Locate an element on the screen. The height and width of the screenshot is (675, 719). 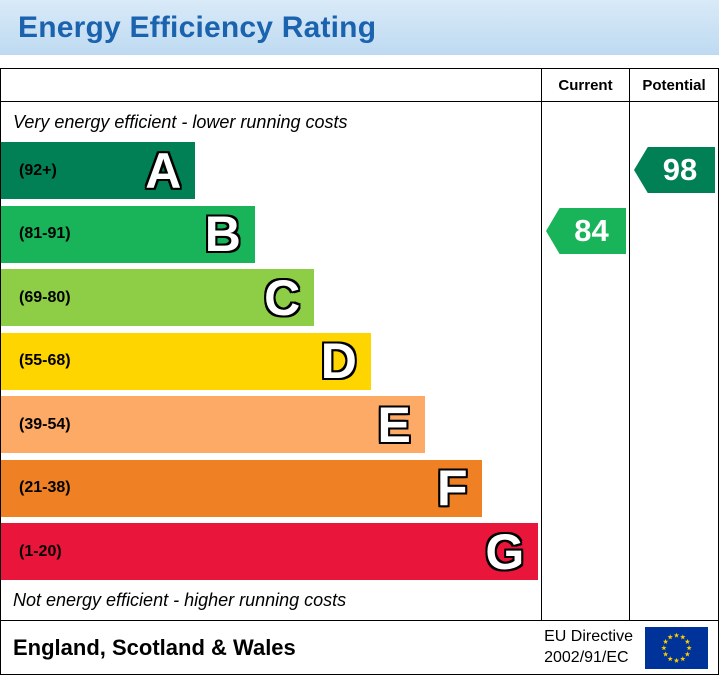
page-title: Energy Efficiency Rating is located at coordinates (197, 27).